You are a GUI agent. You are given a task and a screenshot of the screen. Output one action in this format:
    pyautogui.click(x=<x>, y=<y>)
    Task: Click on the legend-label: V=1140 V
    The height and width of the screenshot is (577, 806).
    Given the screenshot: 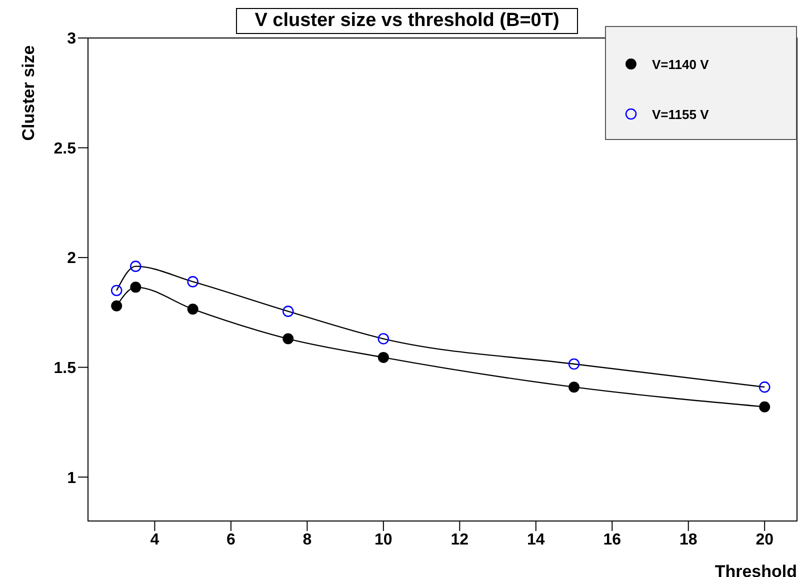 What is the action you would take?
    pyautogui.click(x=680, y=64)
    